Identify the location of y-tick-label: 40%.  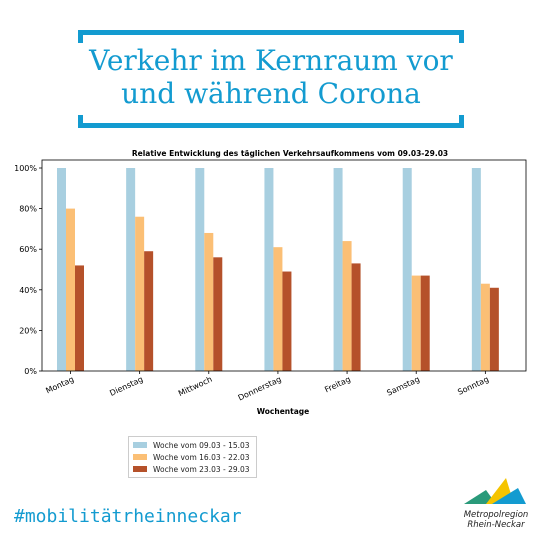
(28, 290).